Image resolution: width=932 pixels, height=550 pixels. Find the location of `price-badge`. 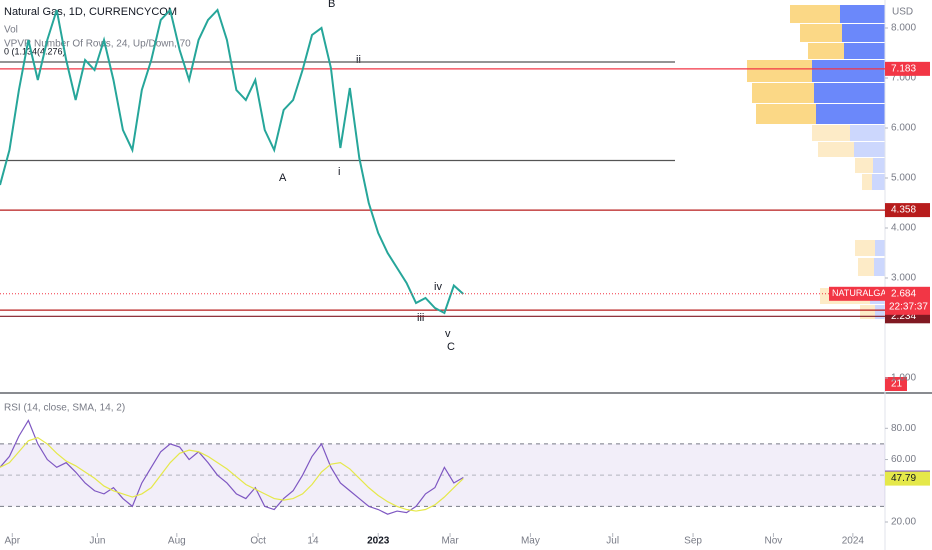

price-badge is located at coordinates (907, 300).